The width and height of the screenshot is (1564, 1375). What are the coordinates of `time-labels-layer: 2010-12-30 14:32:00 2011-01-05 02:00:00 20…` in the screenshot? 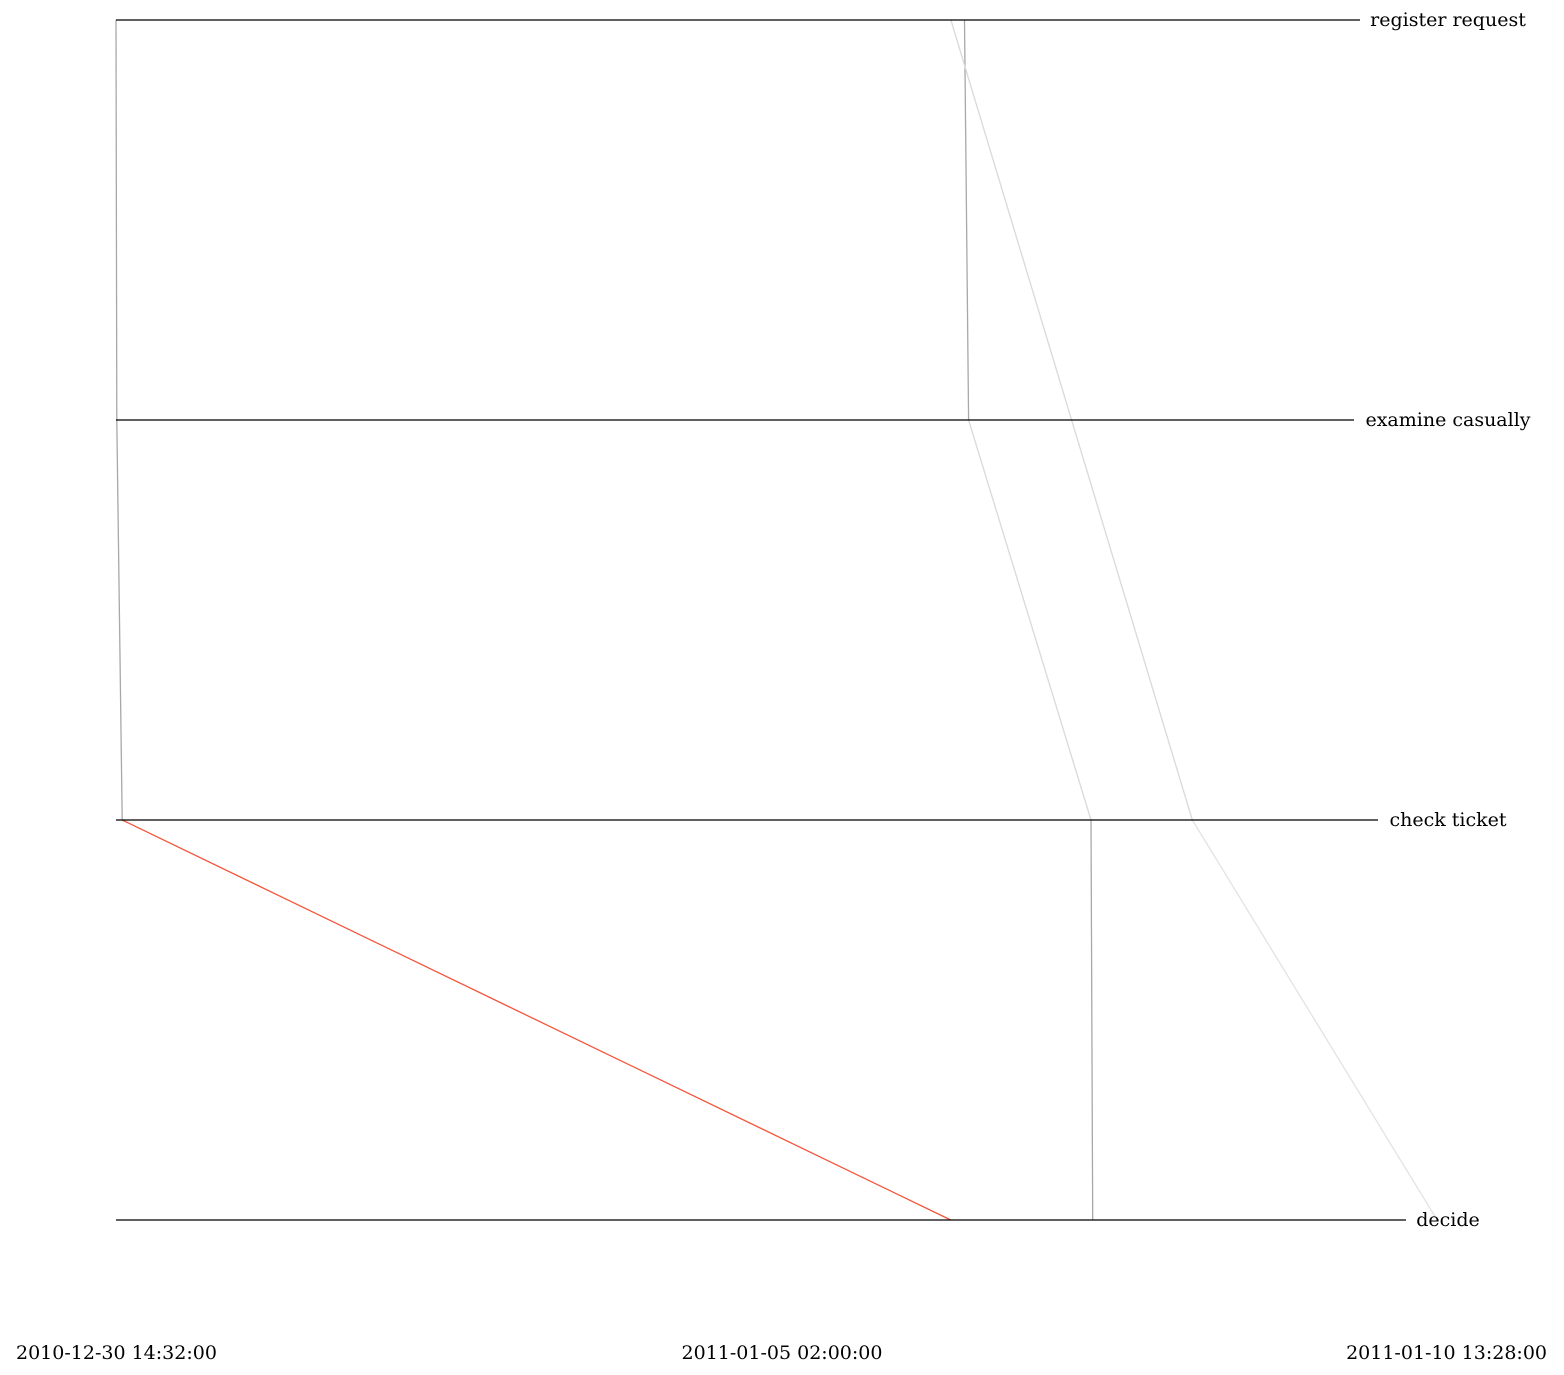 It's located at (781, 1353).